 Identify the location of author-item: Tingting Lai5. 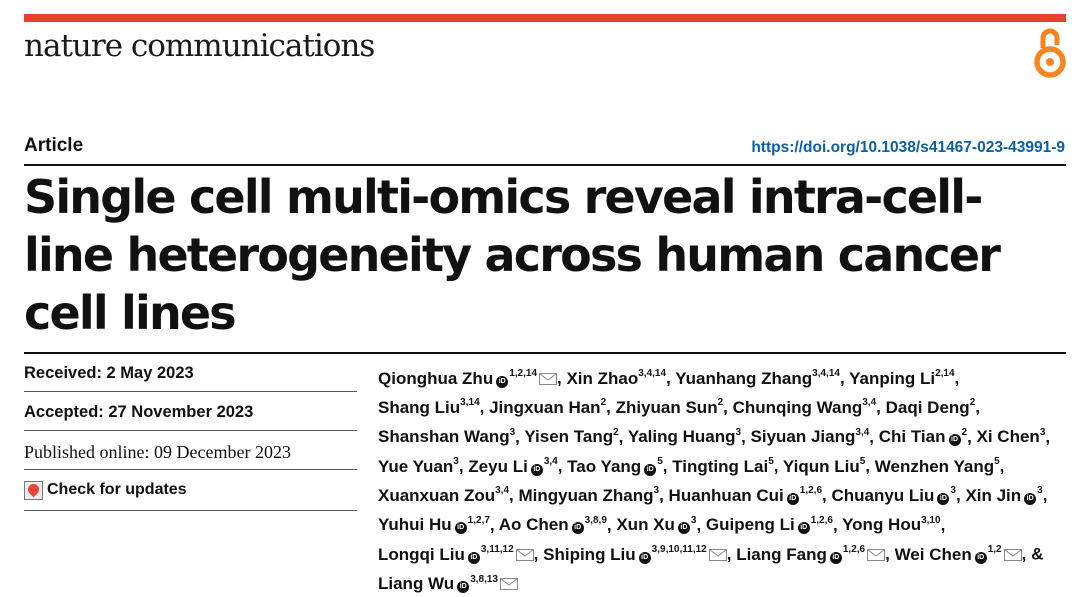
(723, 466).